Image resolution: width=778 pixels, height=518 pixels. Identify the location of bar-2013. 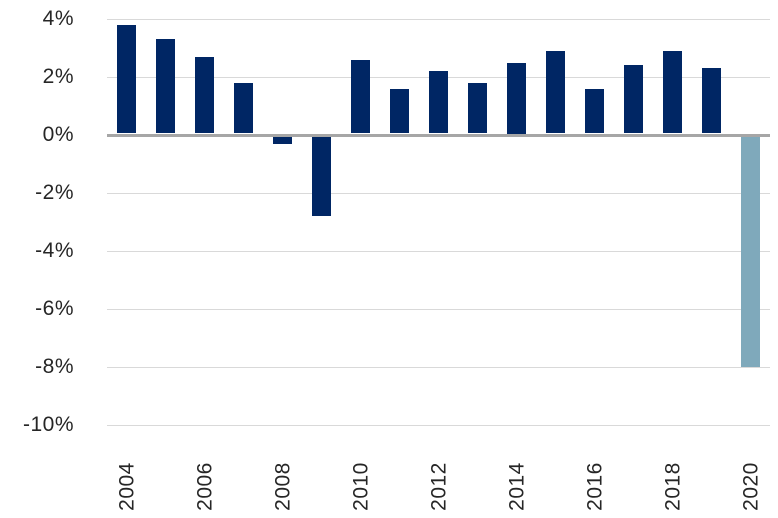
(477, 108).